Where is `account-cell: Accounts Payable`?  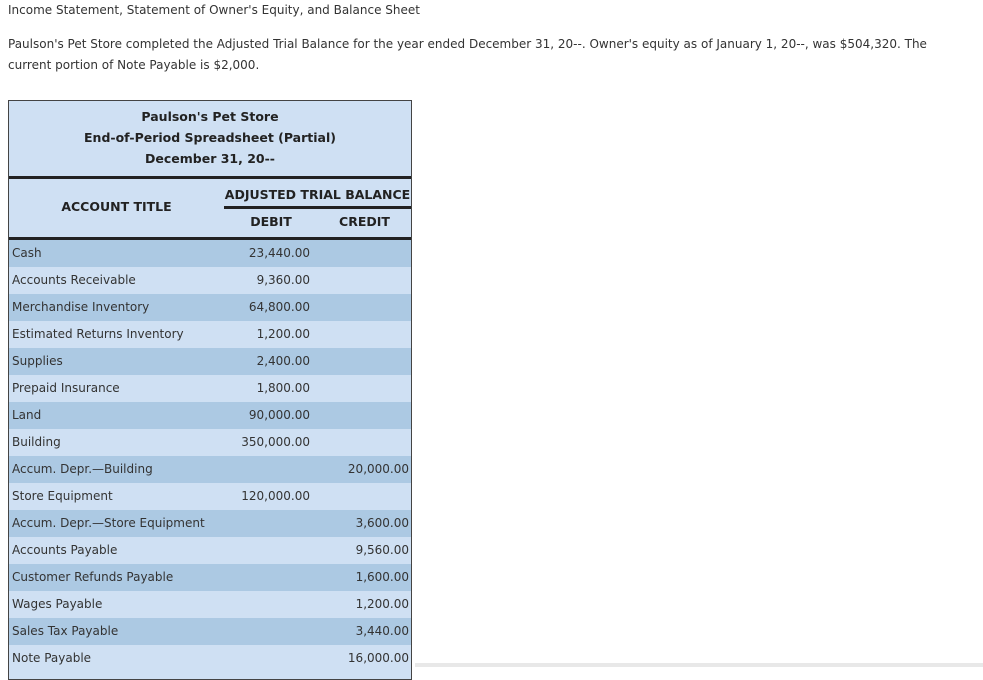
account-cell: Accounts Payable is located at coordinates (65, 550).